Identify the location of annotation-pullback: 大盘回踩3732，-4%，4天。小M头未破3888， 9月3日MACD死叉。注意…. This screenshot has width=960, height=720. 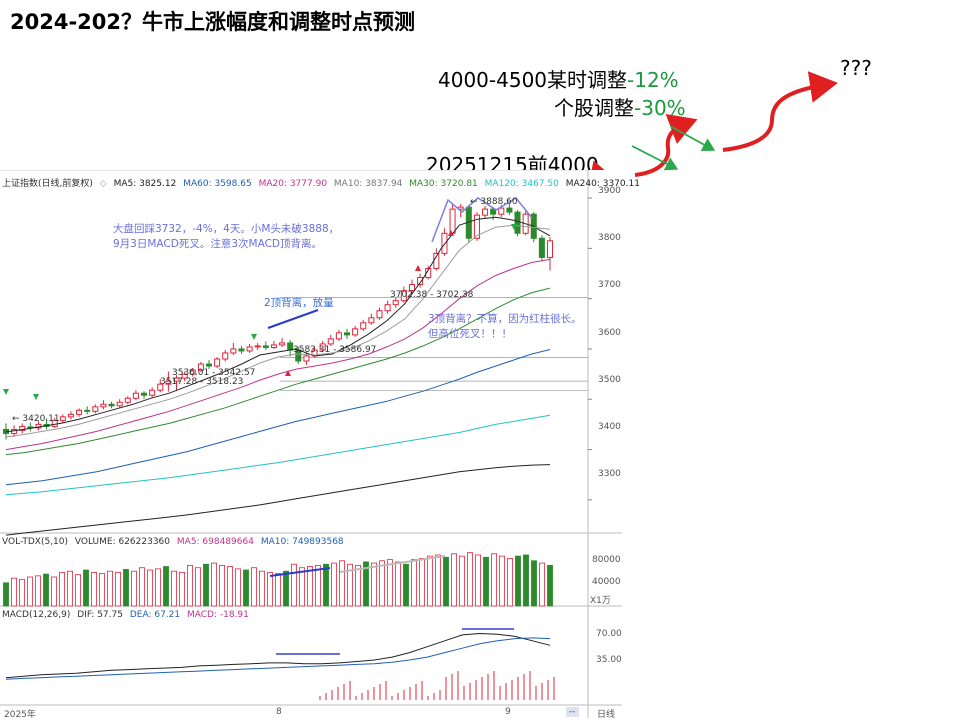
(226, 237).